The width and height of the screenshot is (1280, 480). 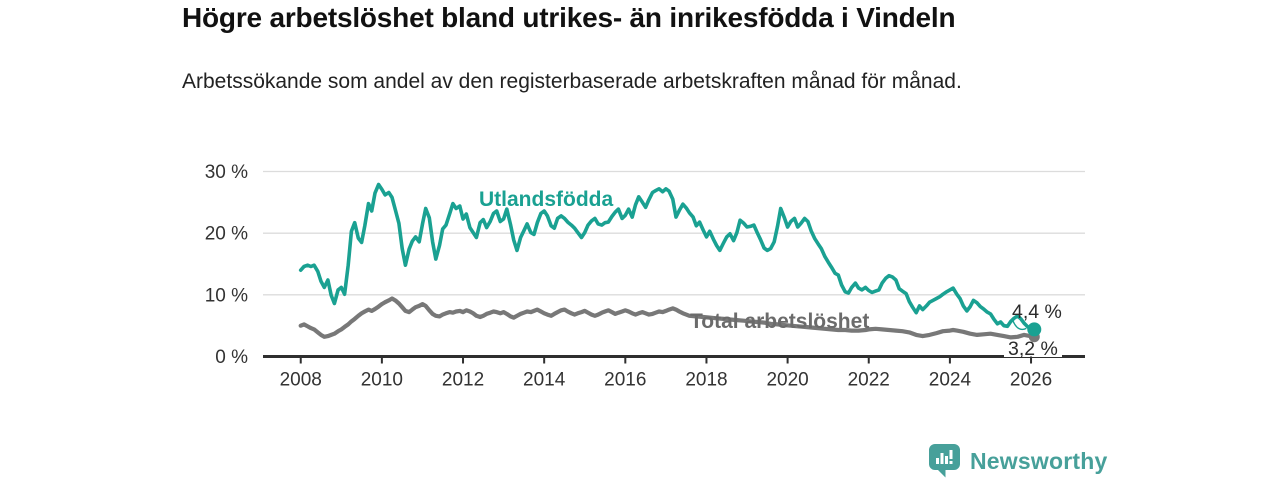 I want to click on x-tick-label: 2016, so click(x=625, y=380).